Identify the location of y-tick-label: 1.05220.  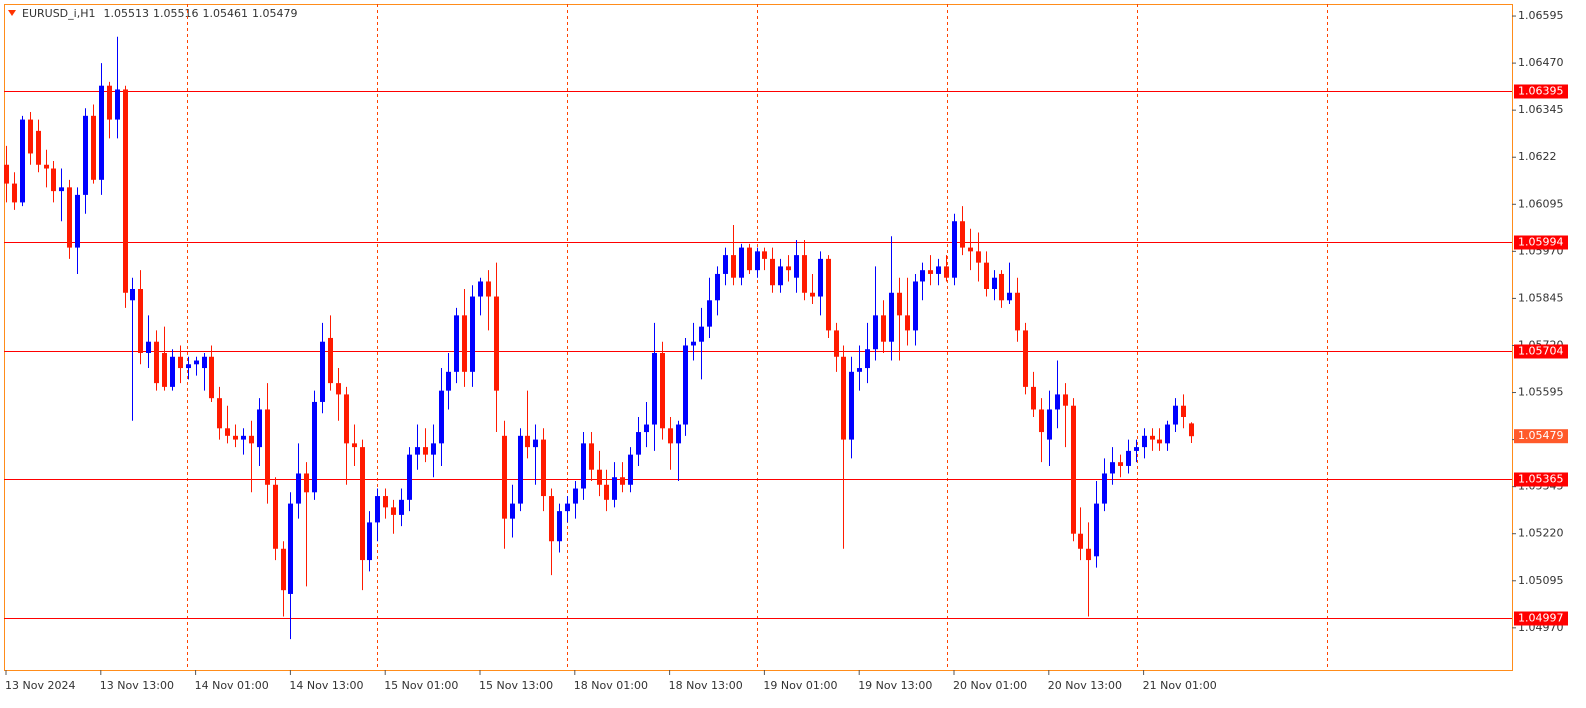
(1541, 533).